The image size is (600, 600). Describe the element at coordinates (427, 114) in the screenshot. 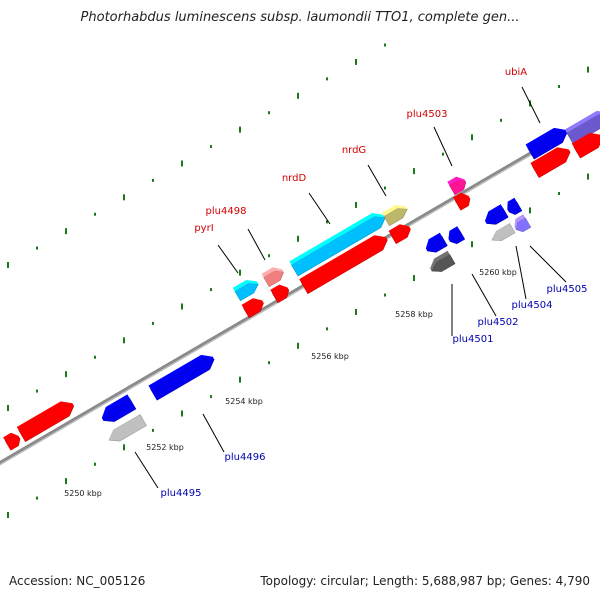

I see `gene-label-plu4503: plu4503` at that location.